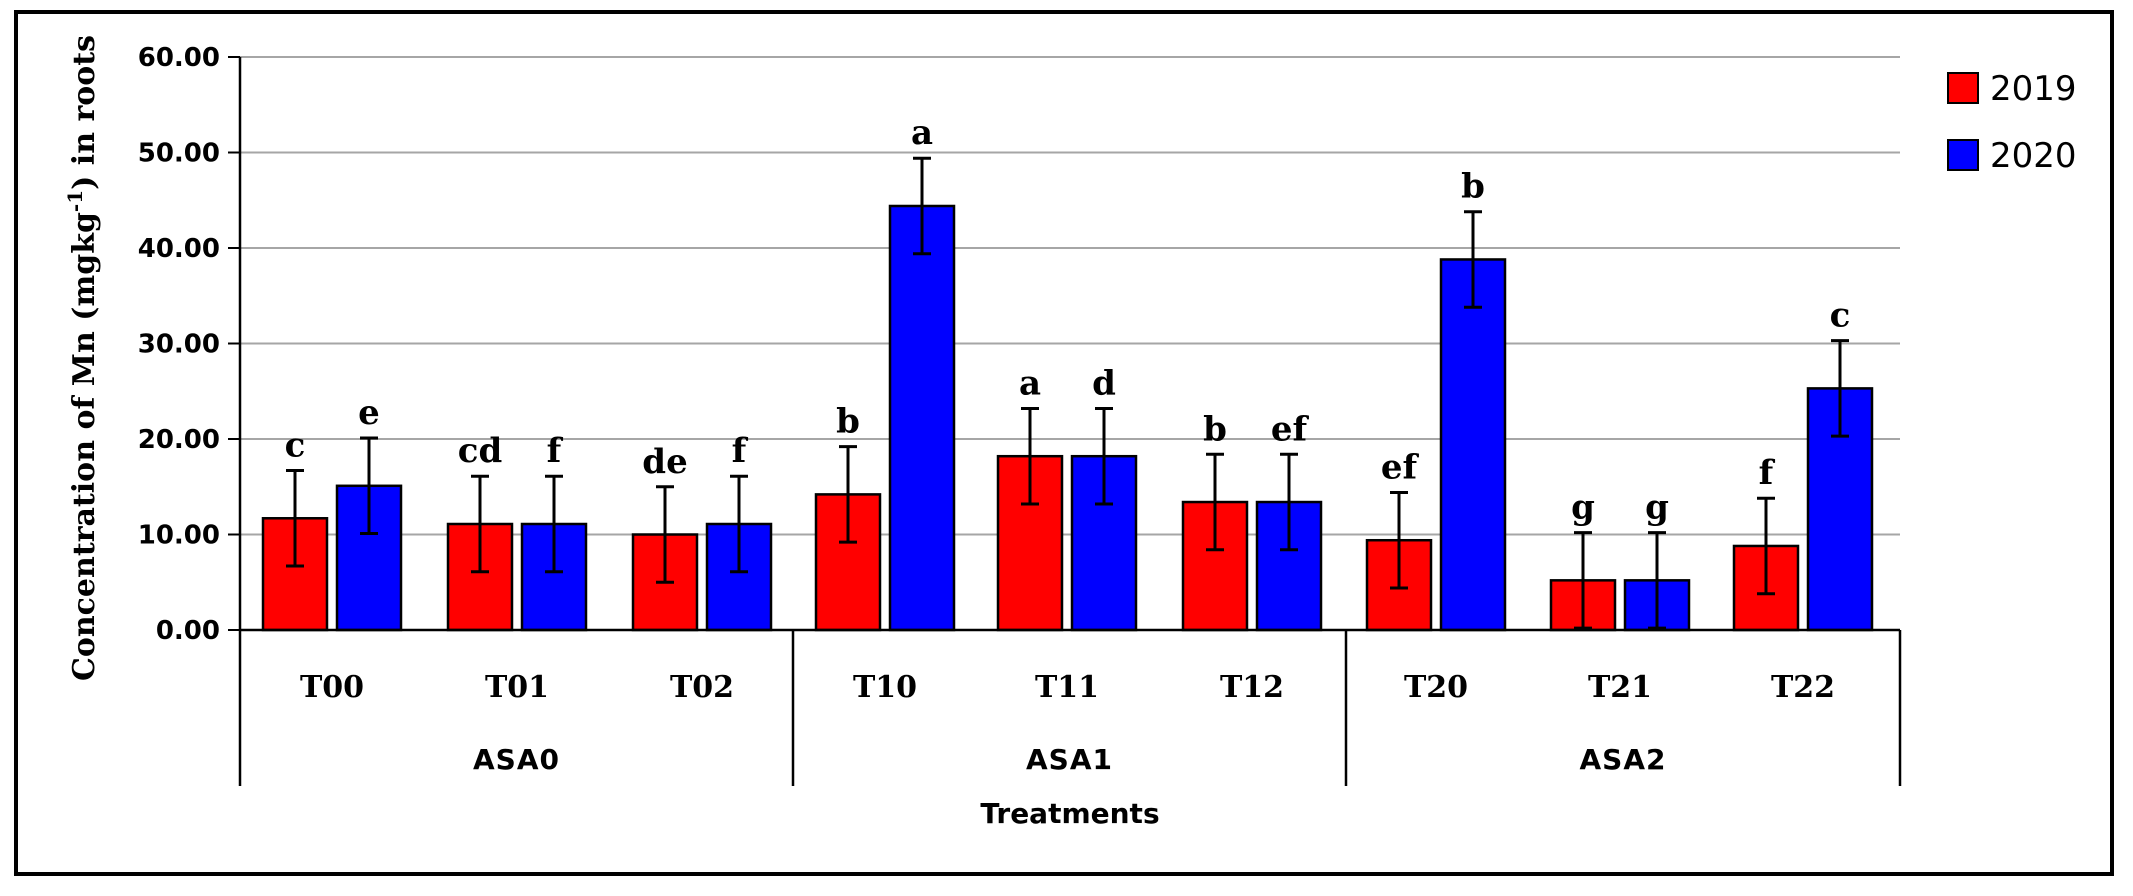 This screenshot has height=896, width=2133. Describe the element at coordinates (702, 687) in the screenshot. I see `x-tick-label-T02: T02` at that location.